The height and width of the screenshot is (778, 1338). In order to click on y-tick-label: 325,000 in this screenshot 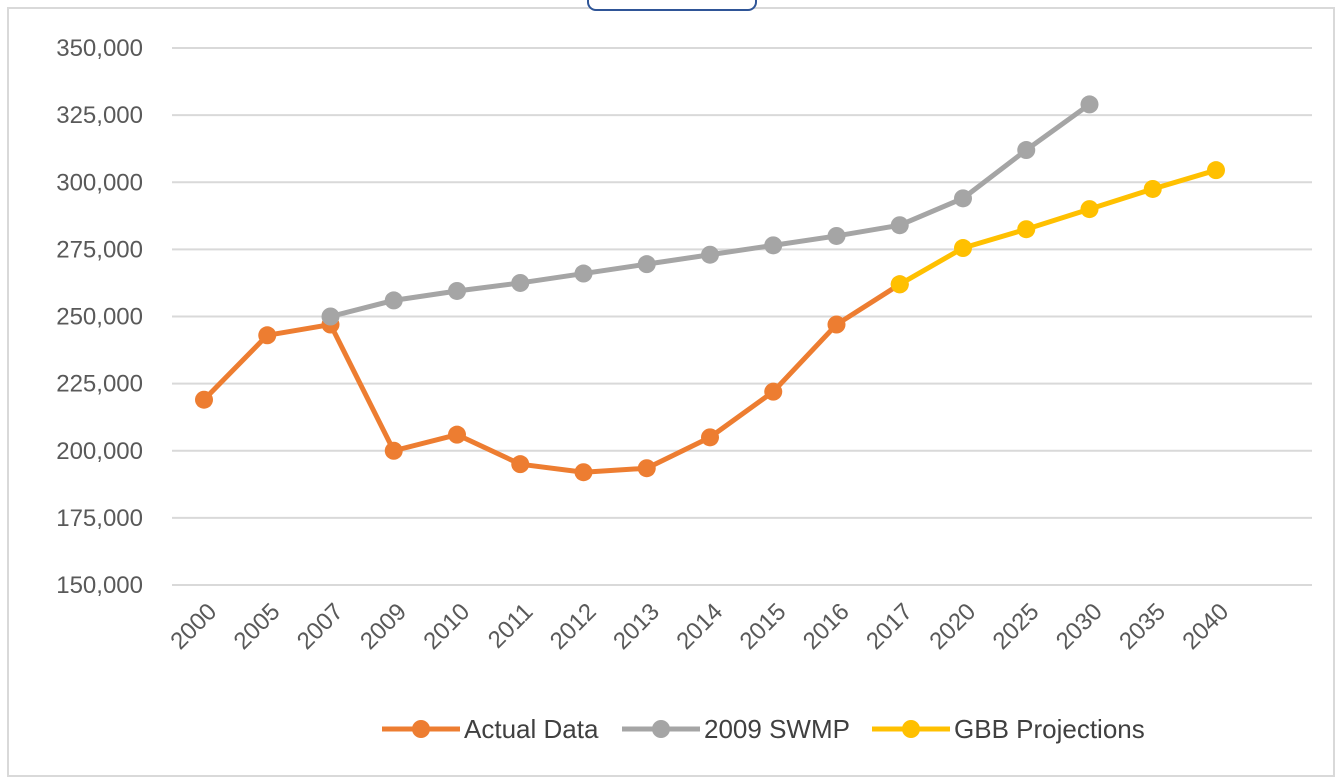, I will do `click(99, 115)`.